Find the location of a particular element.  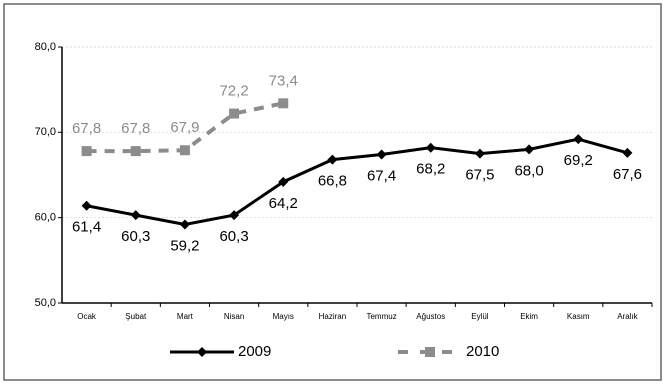

legend-label: 2009 is located at coordinates (254, 351).